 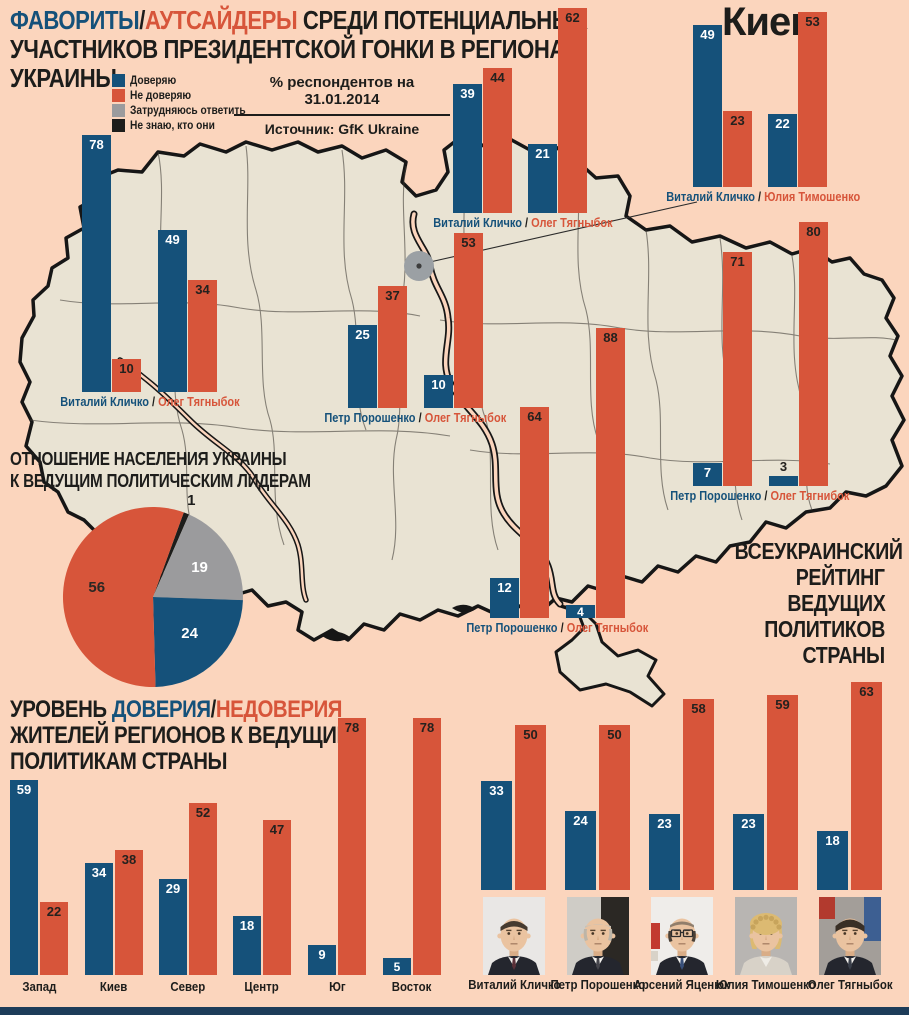 I want to click on bar-value: 12, so click(x=504, y=587).